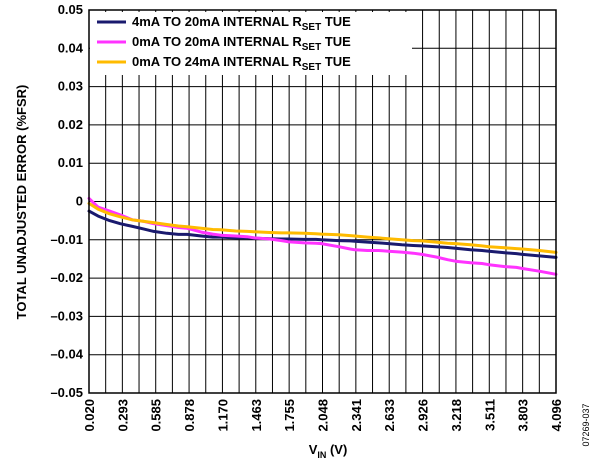 The height and width of the screenshot is (462, 598). Describe the element at coordinates (256, 415) in the screenshot. I see `x-tick-label: 1.463` at that location.